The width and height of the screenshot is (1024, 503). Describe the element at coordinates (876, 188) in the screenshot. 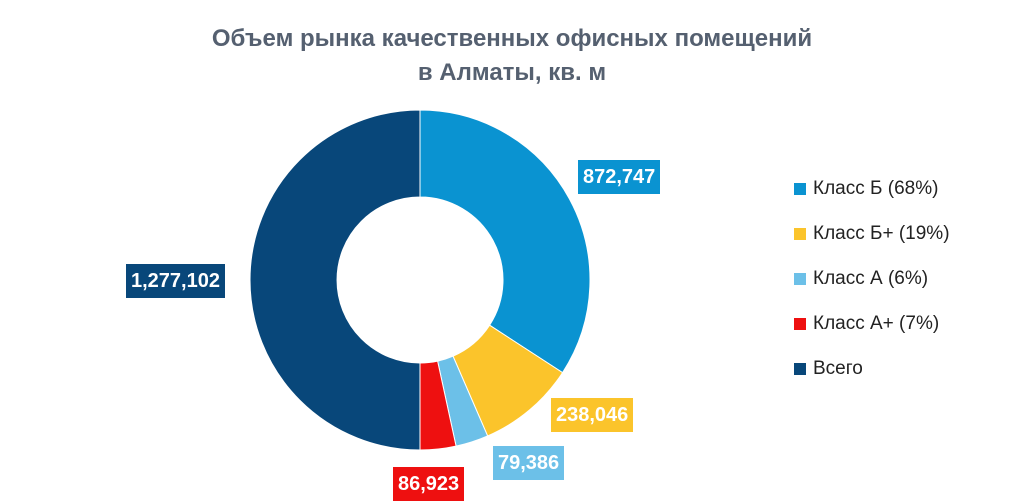

I see `legend-label-0: Класс Б (68%)` at that location.